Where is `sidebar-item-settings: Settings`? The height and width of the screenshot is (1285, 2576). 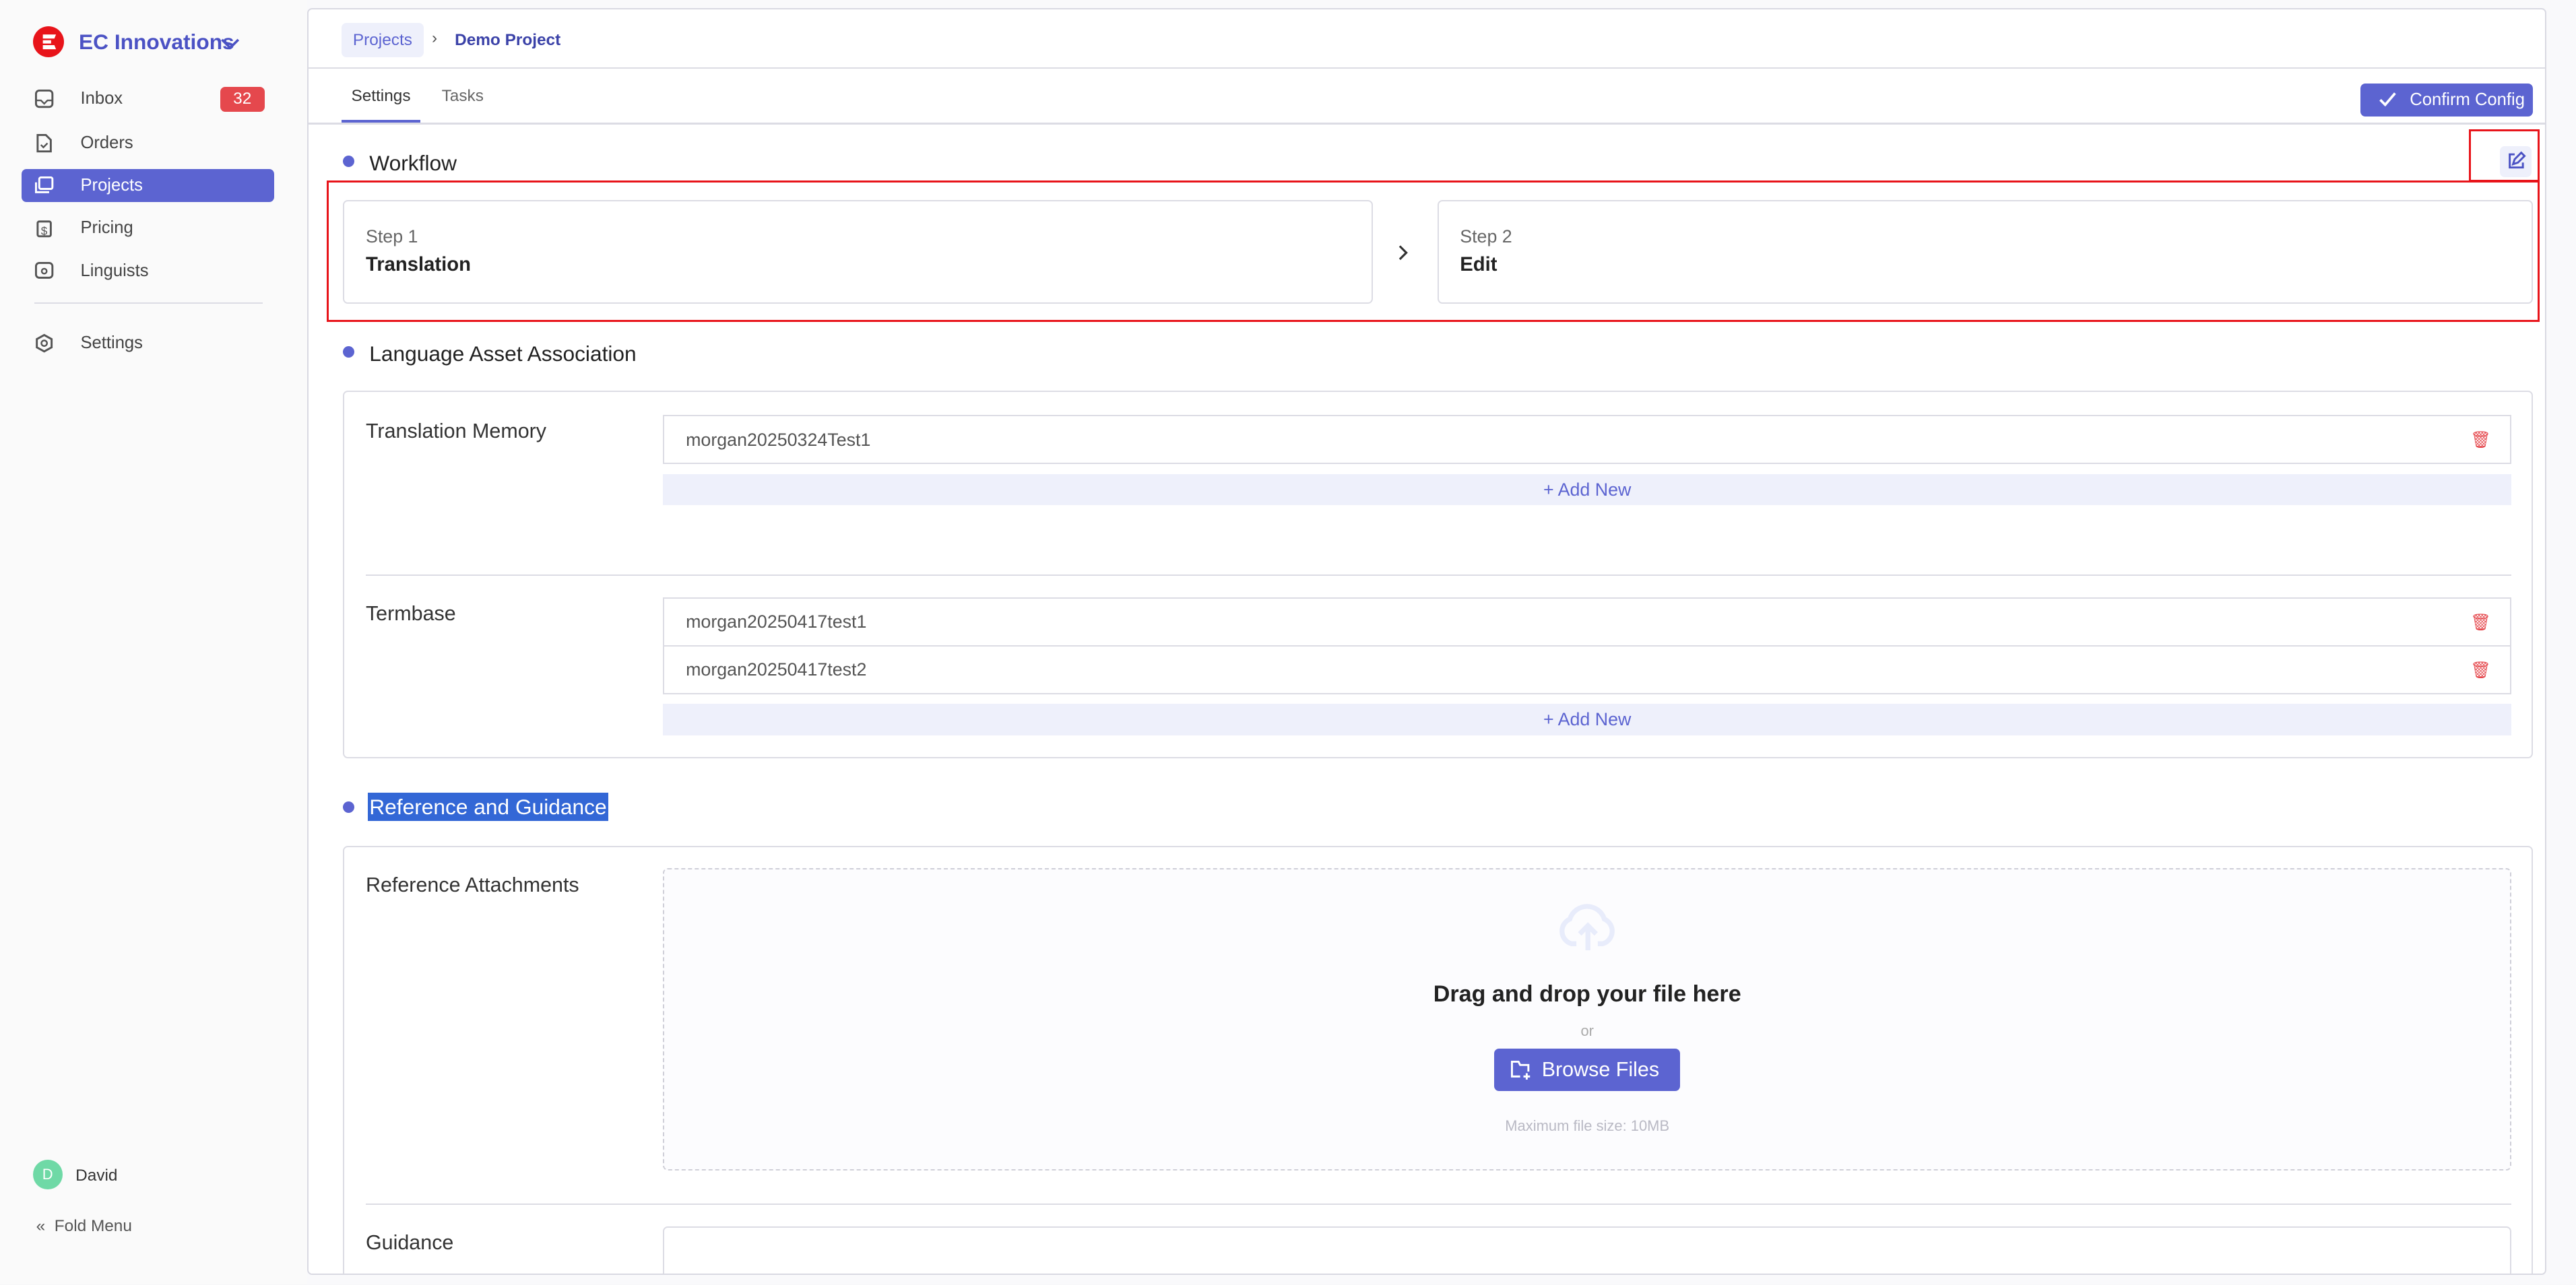
sidebar-item-settings: Settings is located at coordinates (148, 343).